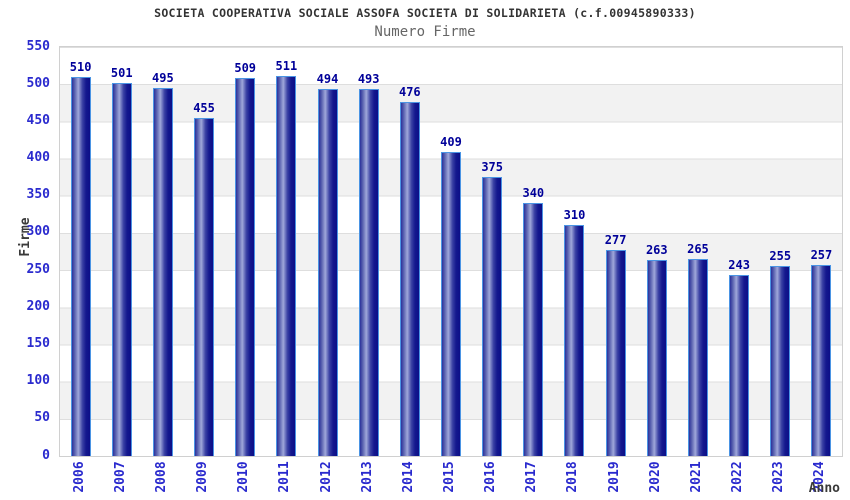 This screenshot has width=850, height=500. What do you see at coordinates (38, 83) in the screenshot?
I see `y-tick-label: 500` at bounding box center [38, 83].